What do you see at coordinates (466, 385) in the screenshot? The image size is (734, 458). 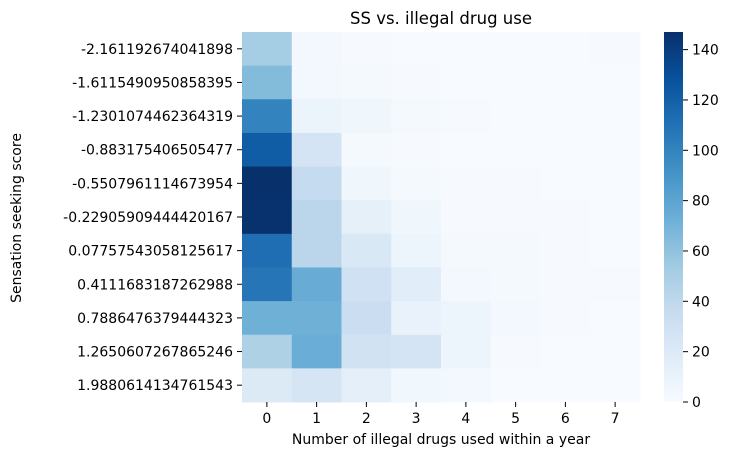 I see `heatmap-cell-r10-c4` at bounding box center [466, 385].